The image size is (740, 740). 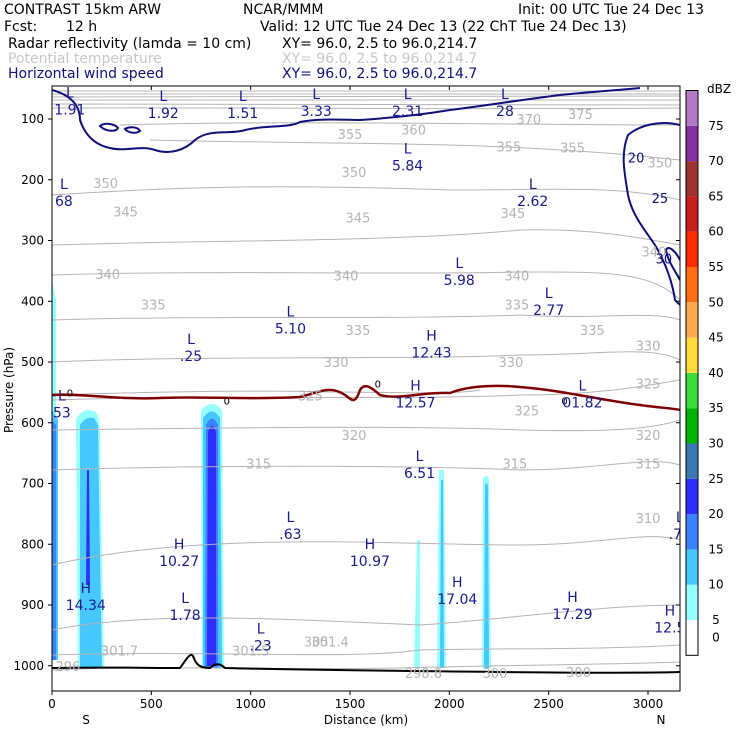 What do you see at coordinates (316, 112) in the screenshot?
I see `extremum-value: 3.33` at bounding box center [316, 112].